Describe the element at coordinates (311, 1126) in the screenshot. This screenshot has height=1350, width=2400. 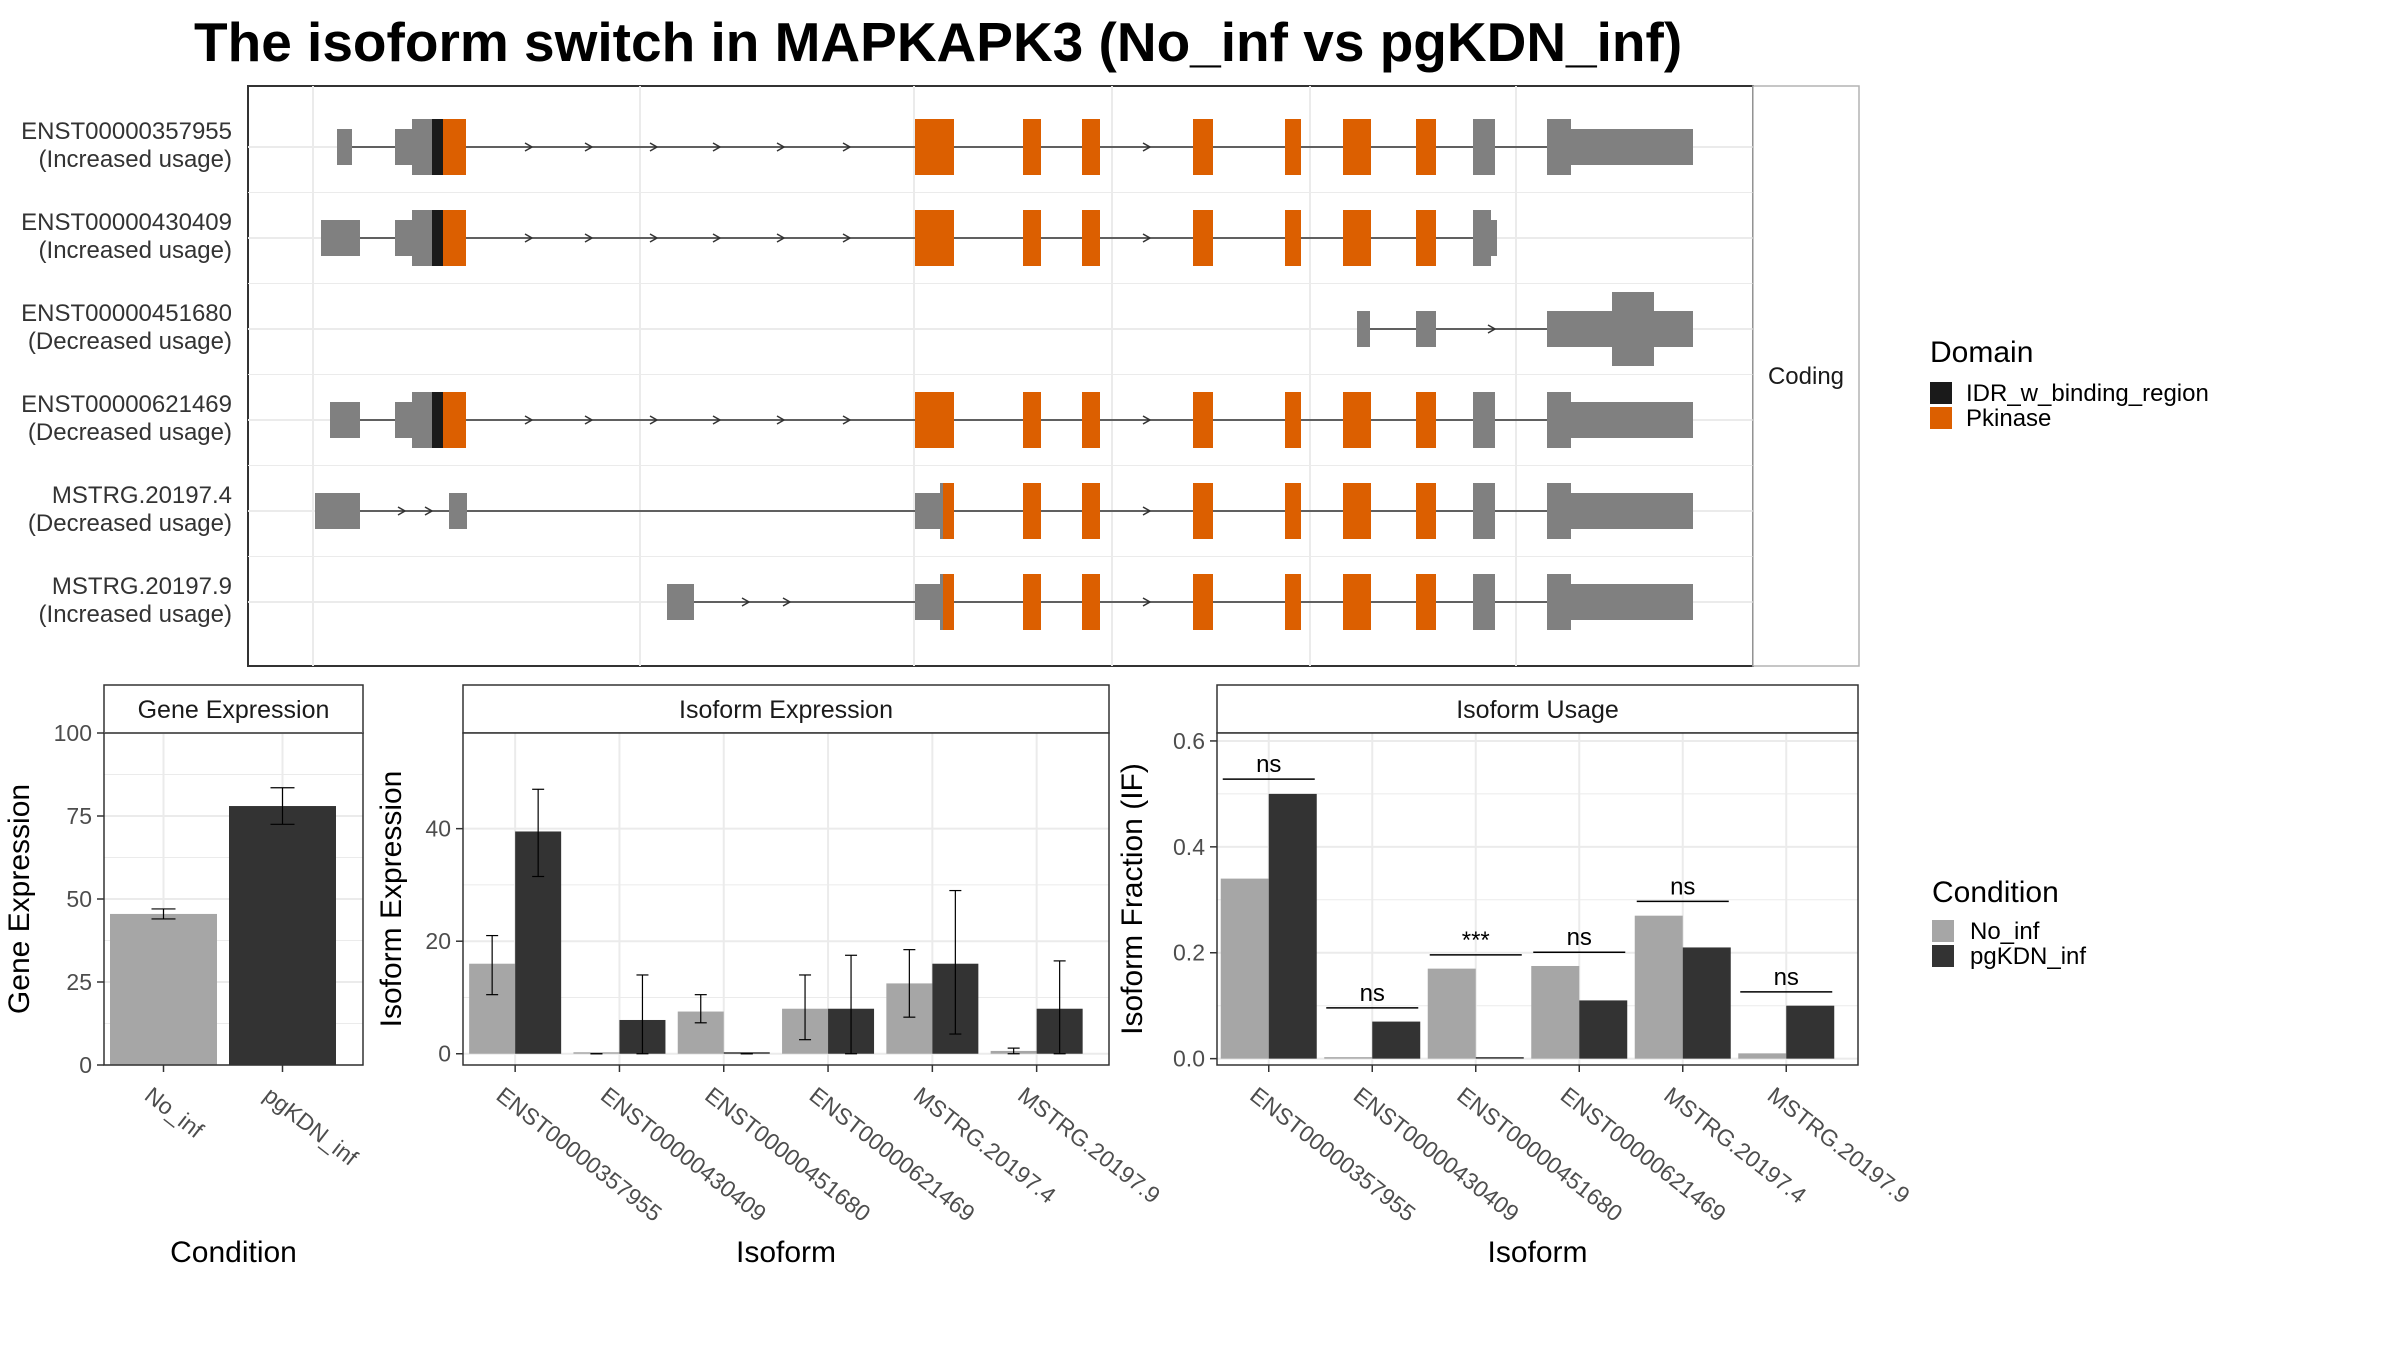
I see `x-tick-label: pgKDN_inf` at that location.